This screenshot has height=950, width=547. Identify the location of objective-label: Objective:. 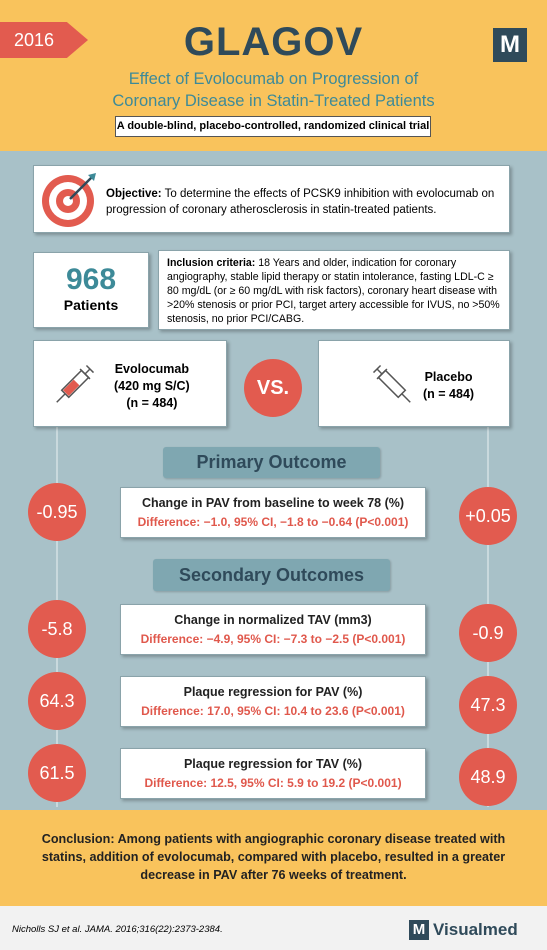
(134, 194).